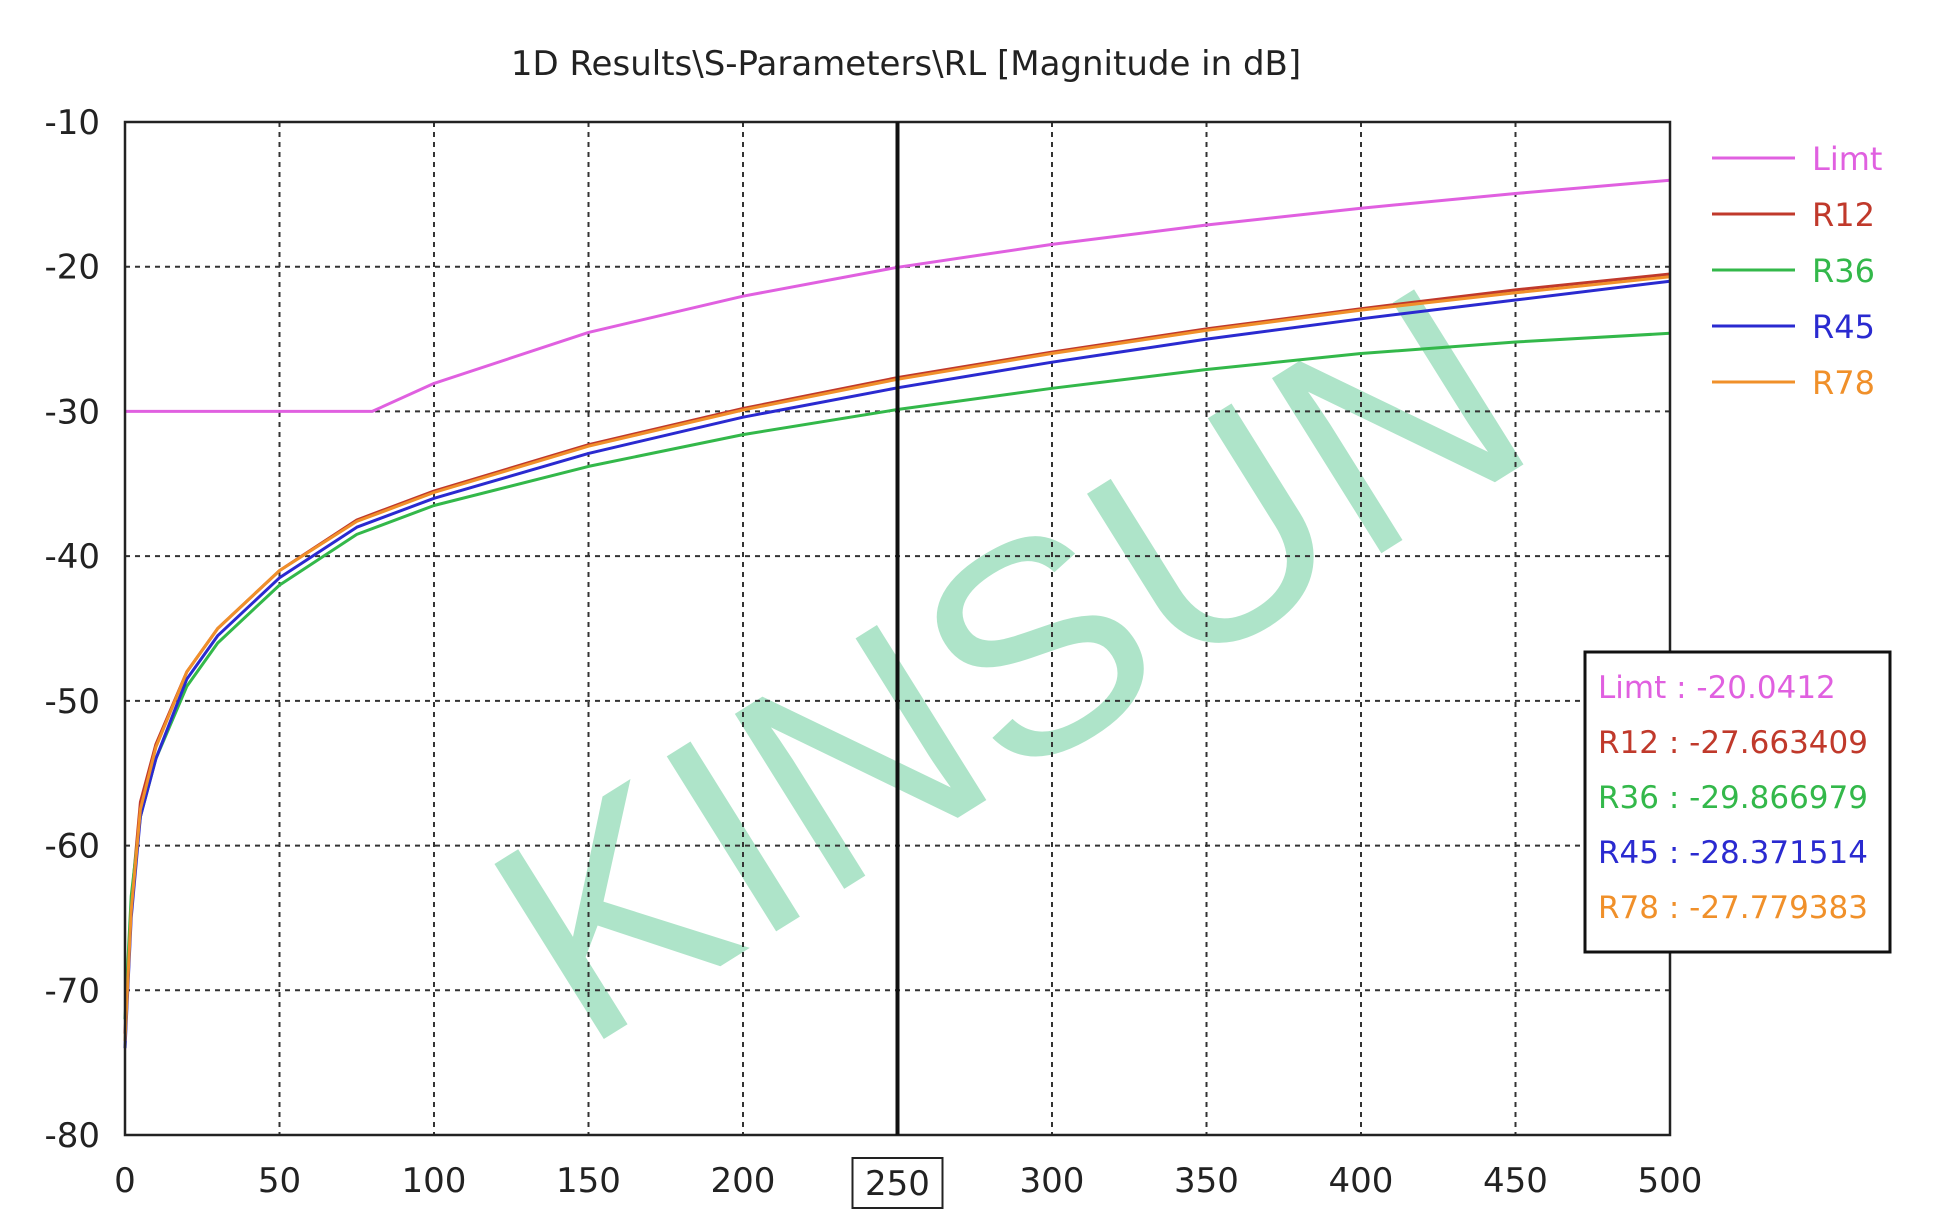 The width and height of the screenshot is (1952, 1221). I want to click on readout-r12: R12 : -27.663409, so click(1733, 743).